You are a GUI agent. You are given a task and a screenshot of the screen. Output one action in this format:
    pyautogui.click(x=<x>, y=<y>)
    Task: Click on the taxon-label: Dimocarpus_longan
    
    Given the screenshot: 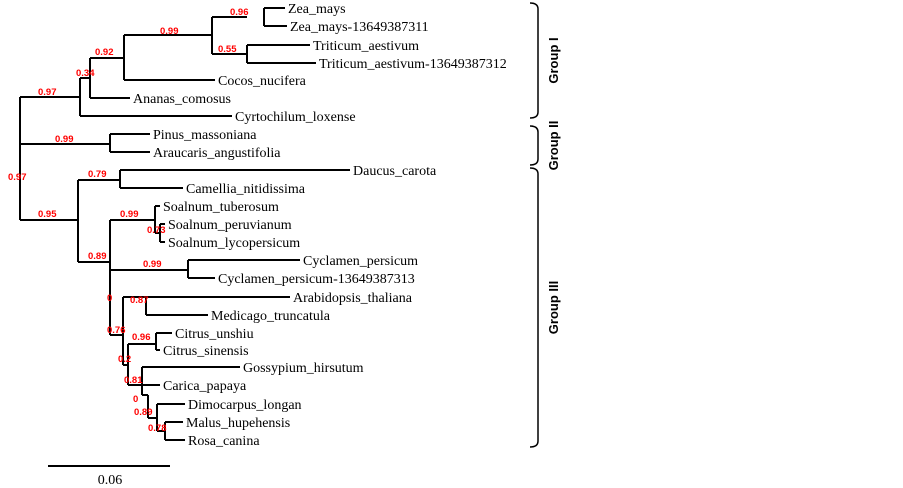 What is the action you would take?
    pyautogui.click(x=245, y=405)
    